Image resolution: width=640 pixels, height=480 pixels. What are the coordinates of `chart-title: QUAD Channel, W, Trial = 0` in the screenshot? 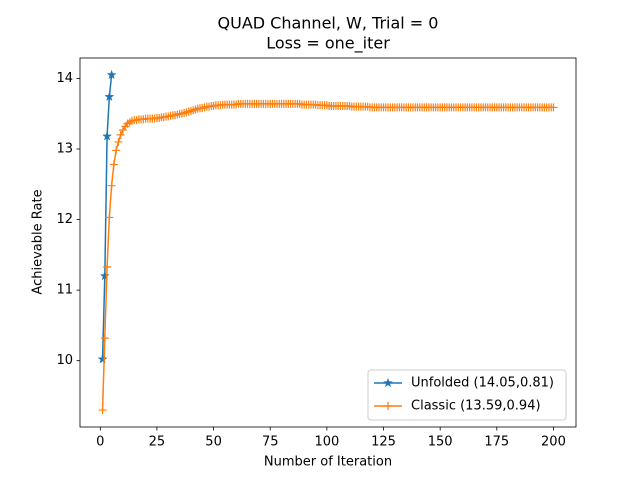 It's located at (328, 23).